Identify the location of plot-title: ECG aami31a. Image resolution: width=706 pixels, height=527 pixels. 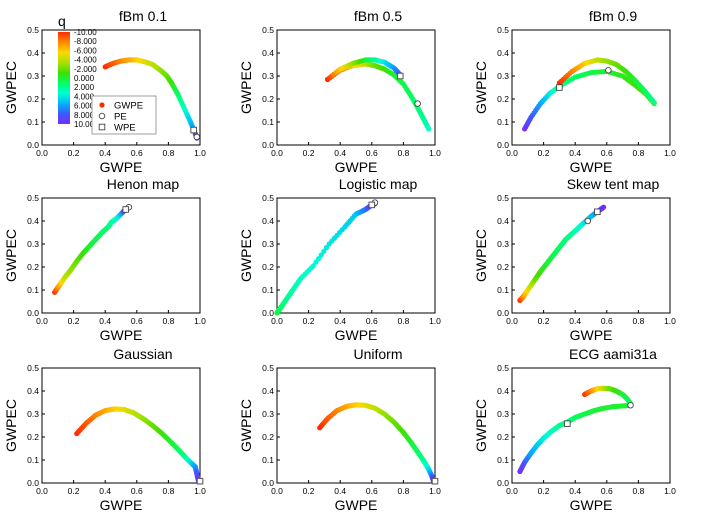
(613, 354).